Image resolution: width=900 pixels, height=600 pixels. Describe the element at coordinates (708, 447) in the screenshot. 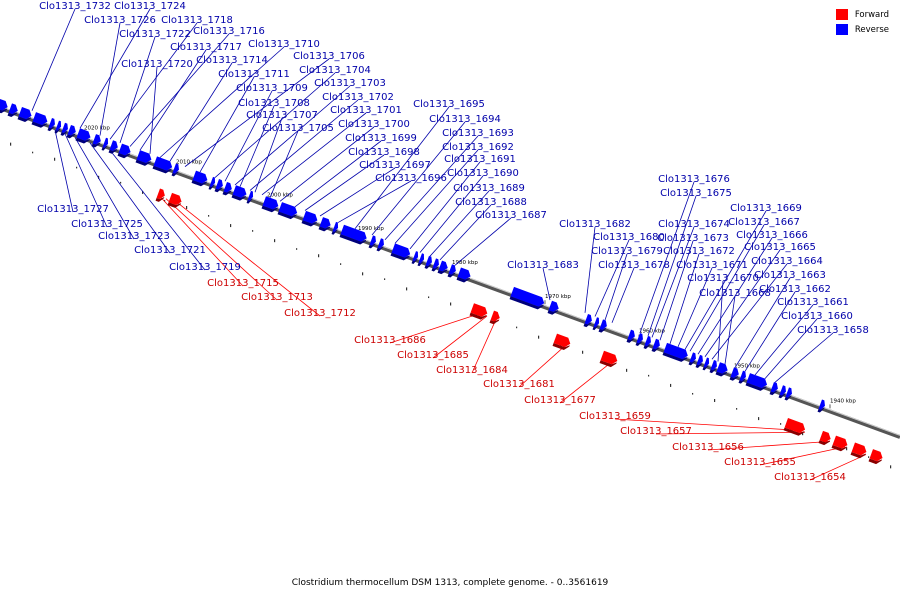

I see `gene-label: Clo1313_1656` at that location.